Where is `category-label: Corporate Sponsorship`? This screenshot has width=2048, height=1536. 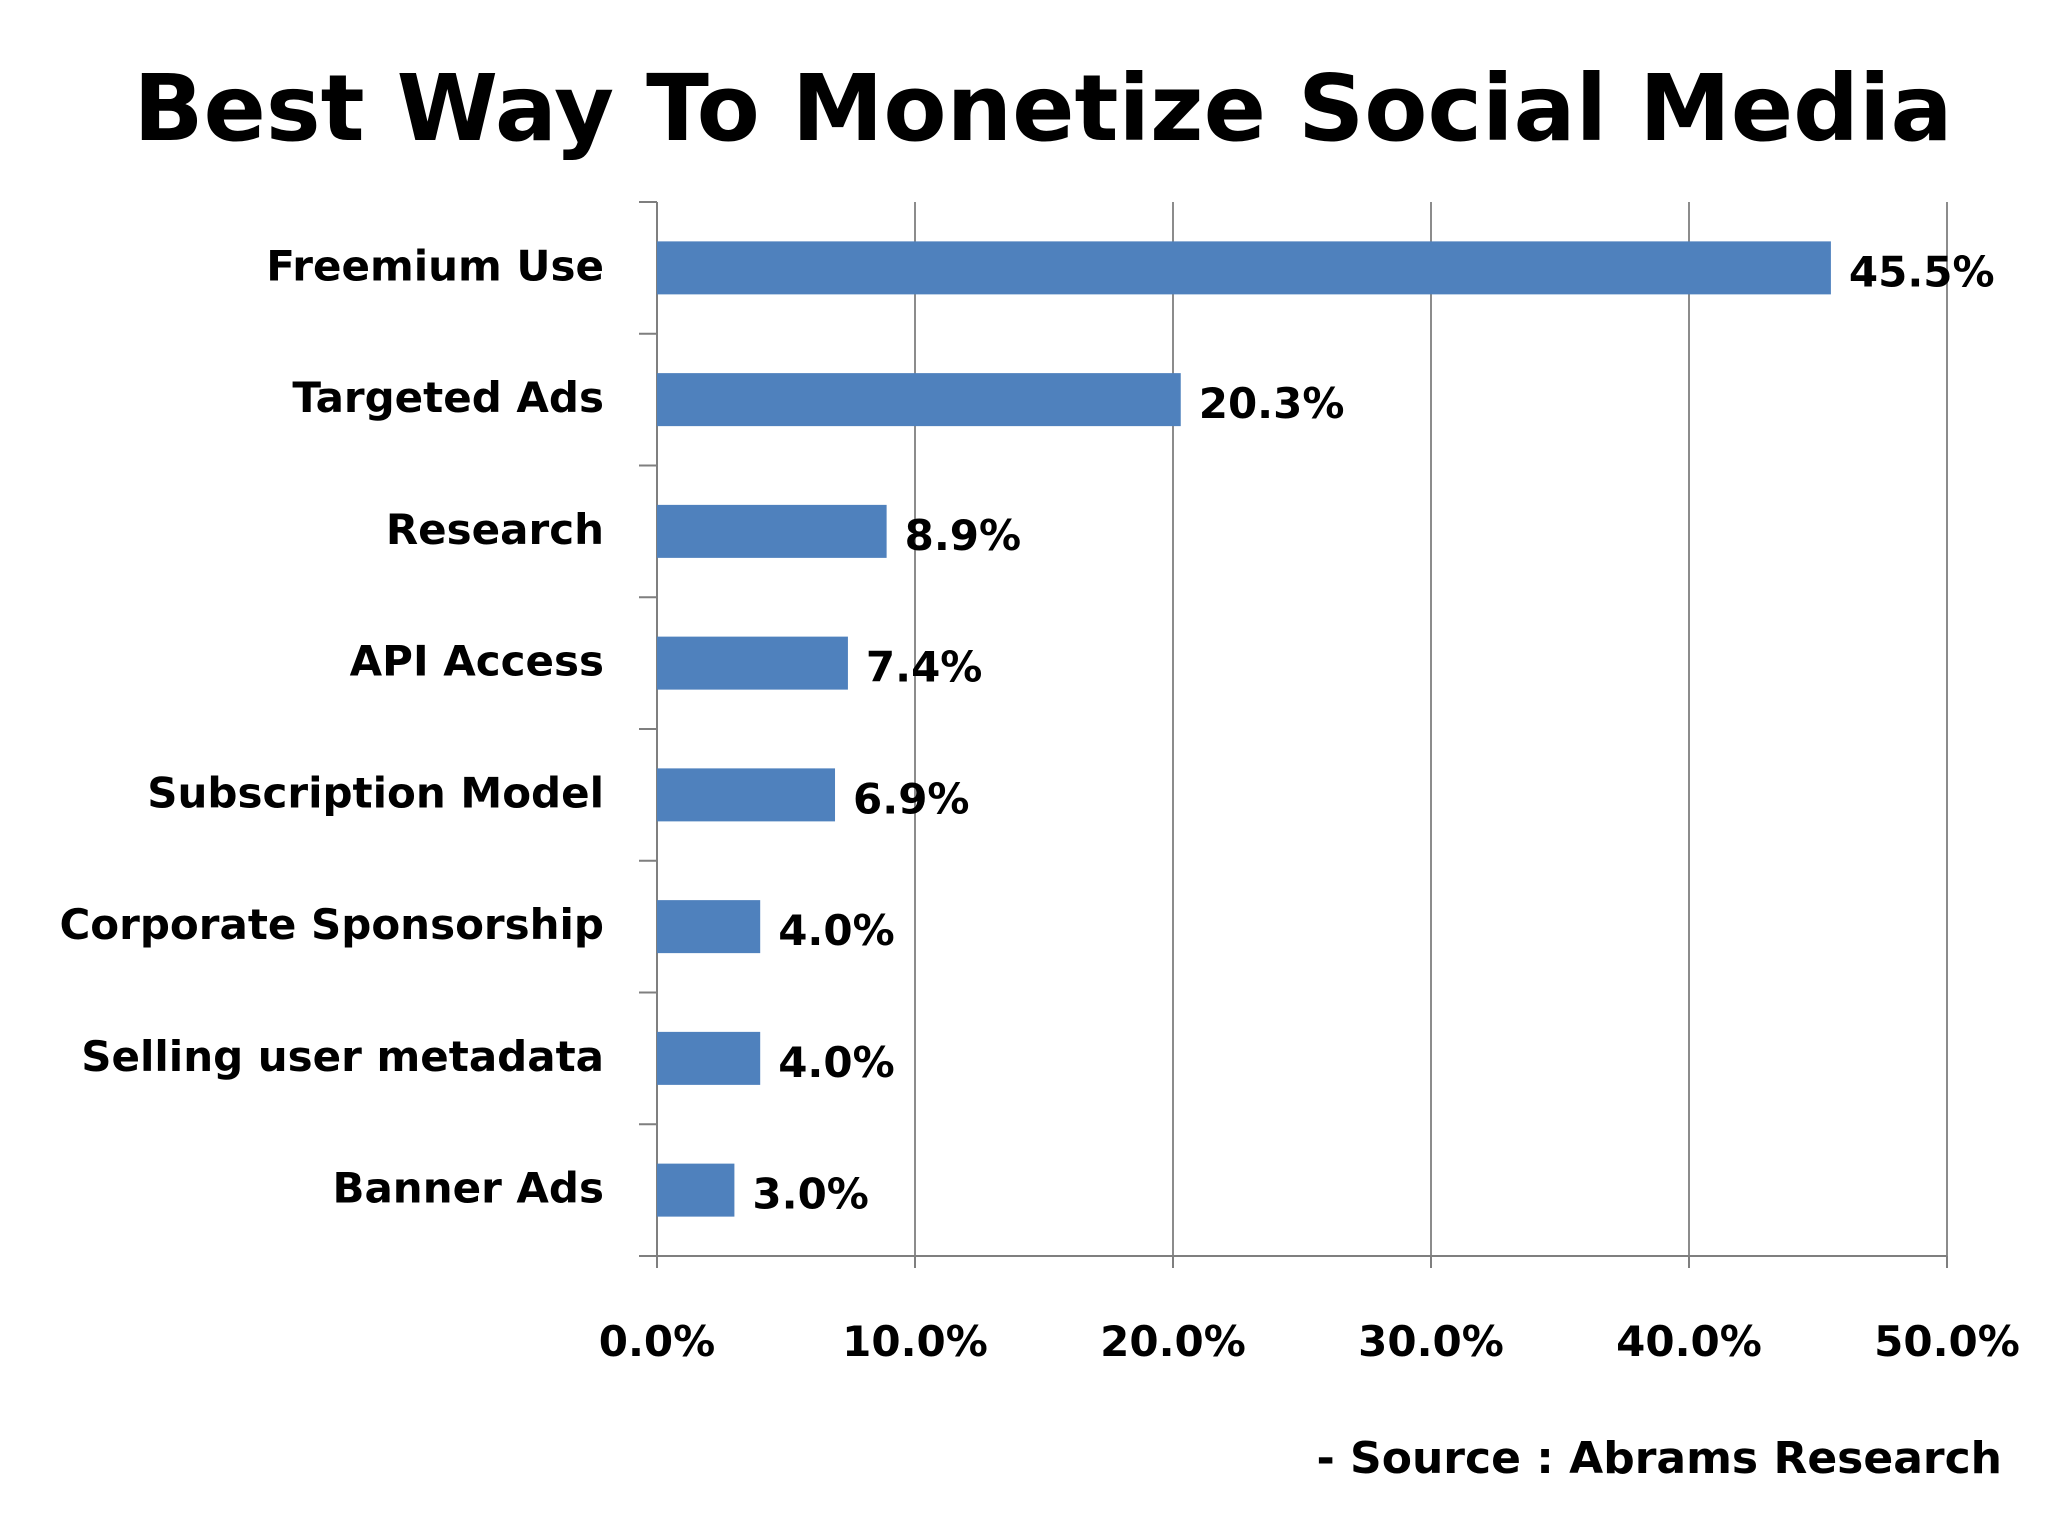 category-label: Corporate Sponsorship is located at coordinates (331, 924).